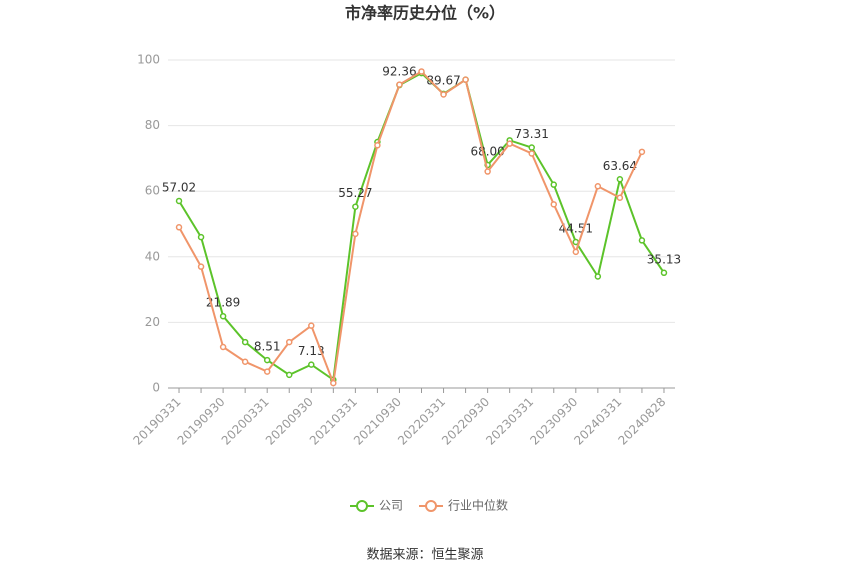  Describe the element at coordinates (152, 125) in the screenshot. I see `y-tick-label: 80` at that location.